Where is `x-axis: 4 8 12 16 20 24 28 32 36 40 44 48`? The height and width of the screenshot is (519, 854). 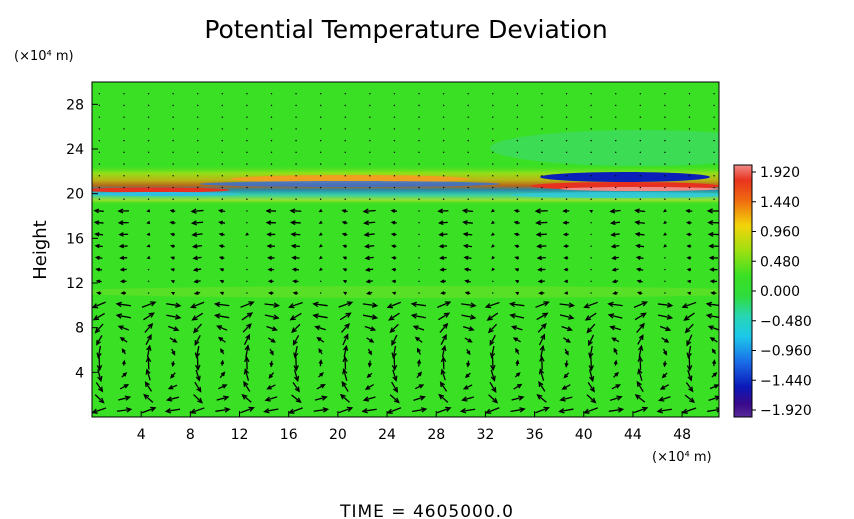
x-axis: 4 8 12 16 20 24 28 32 36 40 44 48 is located at coordinates (414, 427).